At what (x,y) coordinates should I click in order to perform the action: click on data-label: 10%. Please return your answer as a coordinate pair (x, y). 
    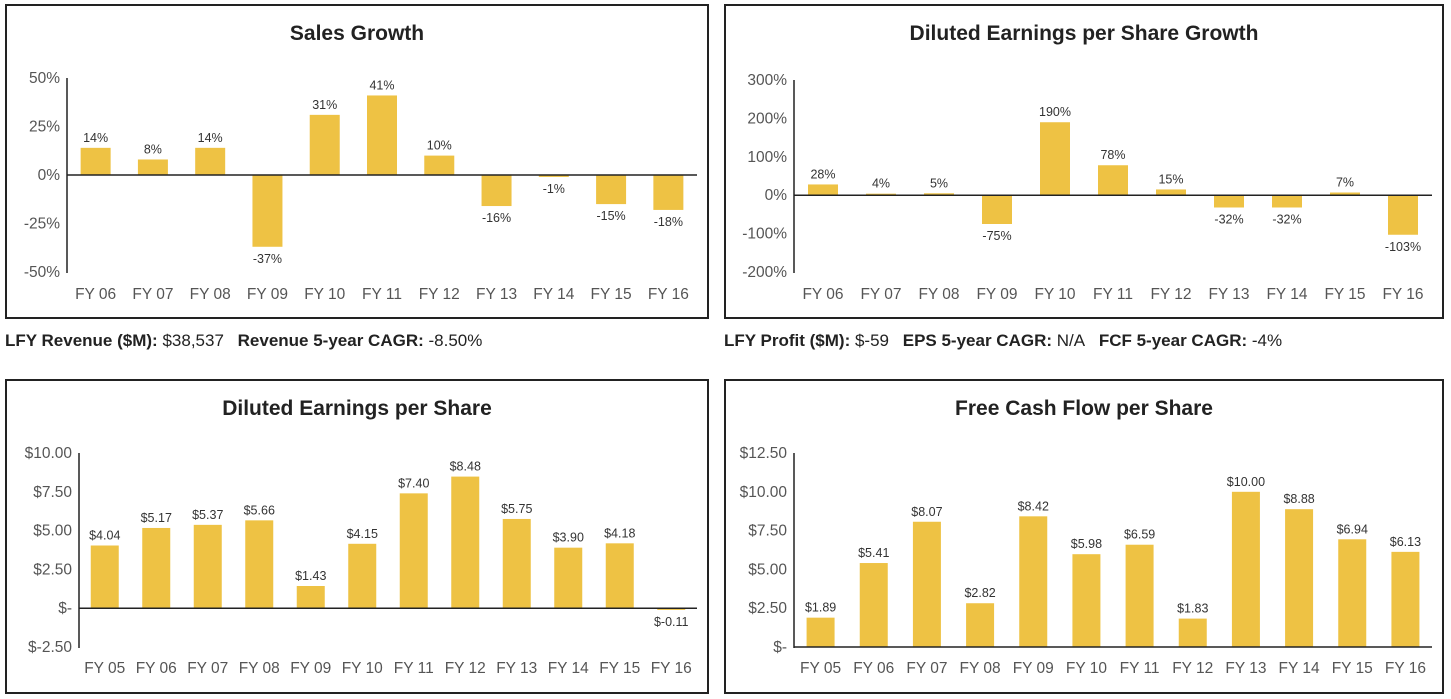
    Looking at the image, I should click on (439, 146).